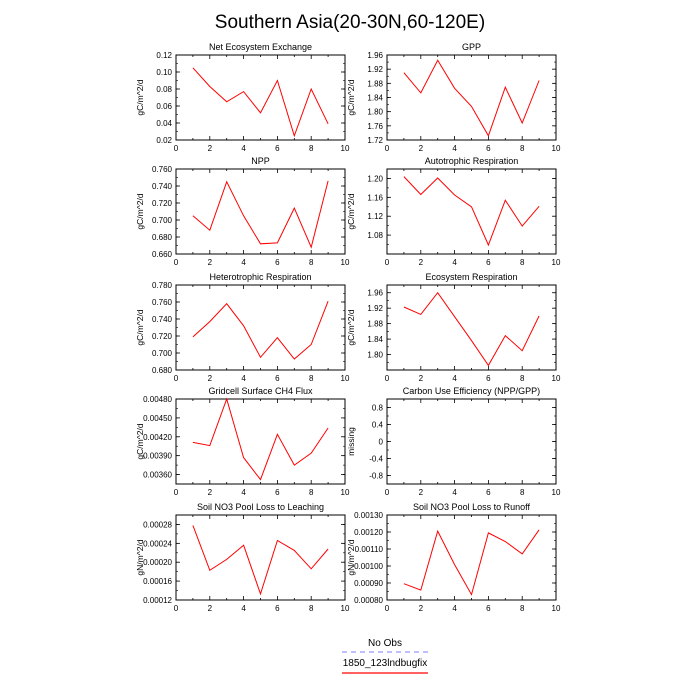 The width and height of the screenshot is (700, 700). What do you see at coordinates (162, 254) in the screenshot?
I see `y-tick-label: 0.660` at bounding box center [162, 254].